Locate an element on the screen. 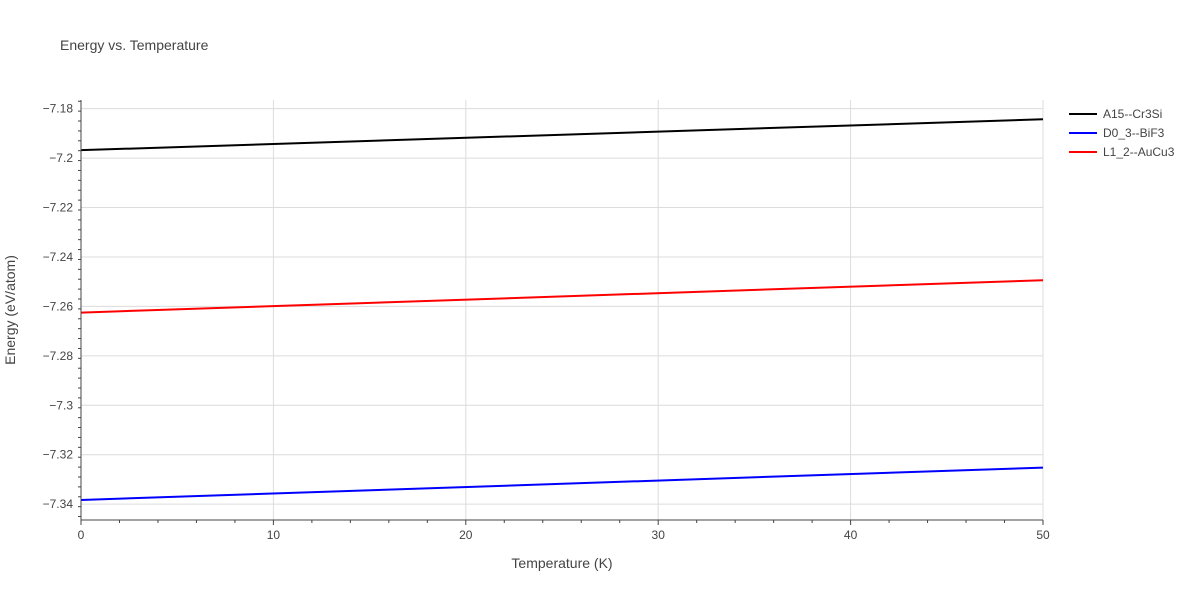 This screenshot has height=600, width=1200. chart-title: Energy vs. Temperature is located at coordinates (134, 45).